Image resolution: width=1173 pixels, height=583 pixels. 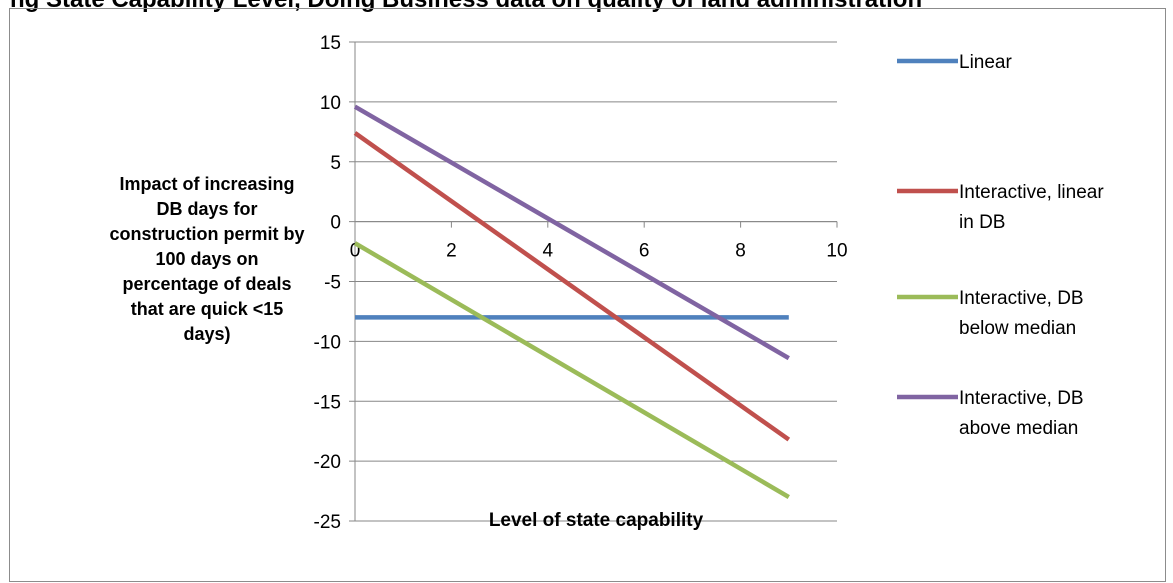 I want to click on x-tick-label: 8, so click(x=740, y=251).